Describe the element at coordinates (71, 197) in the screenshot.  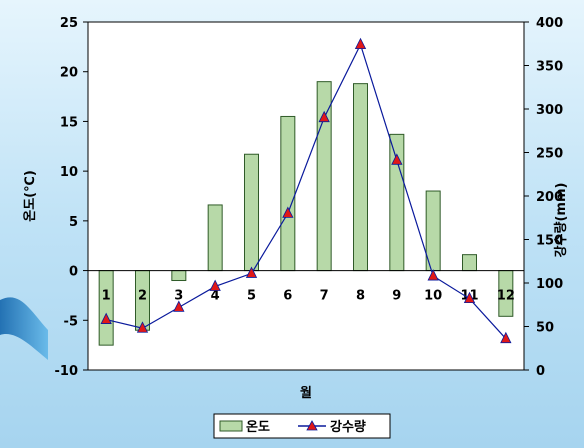
I see `left-y-ticks: 25 20 15 10 5 0 -5 -10` at that location.